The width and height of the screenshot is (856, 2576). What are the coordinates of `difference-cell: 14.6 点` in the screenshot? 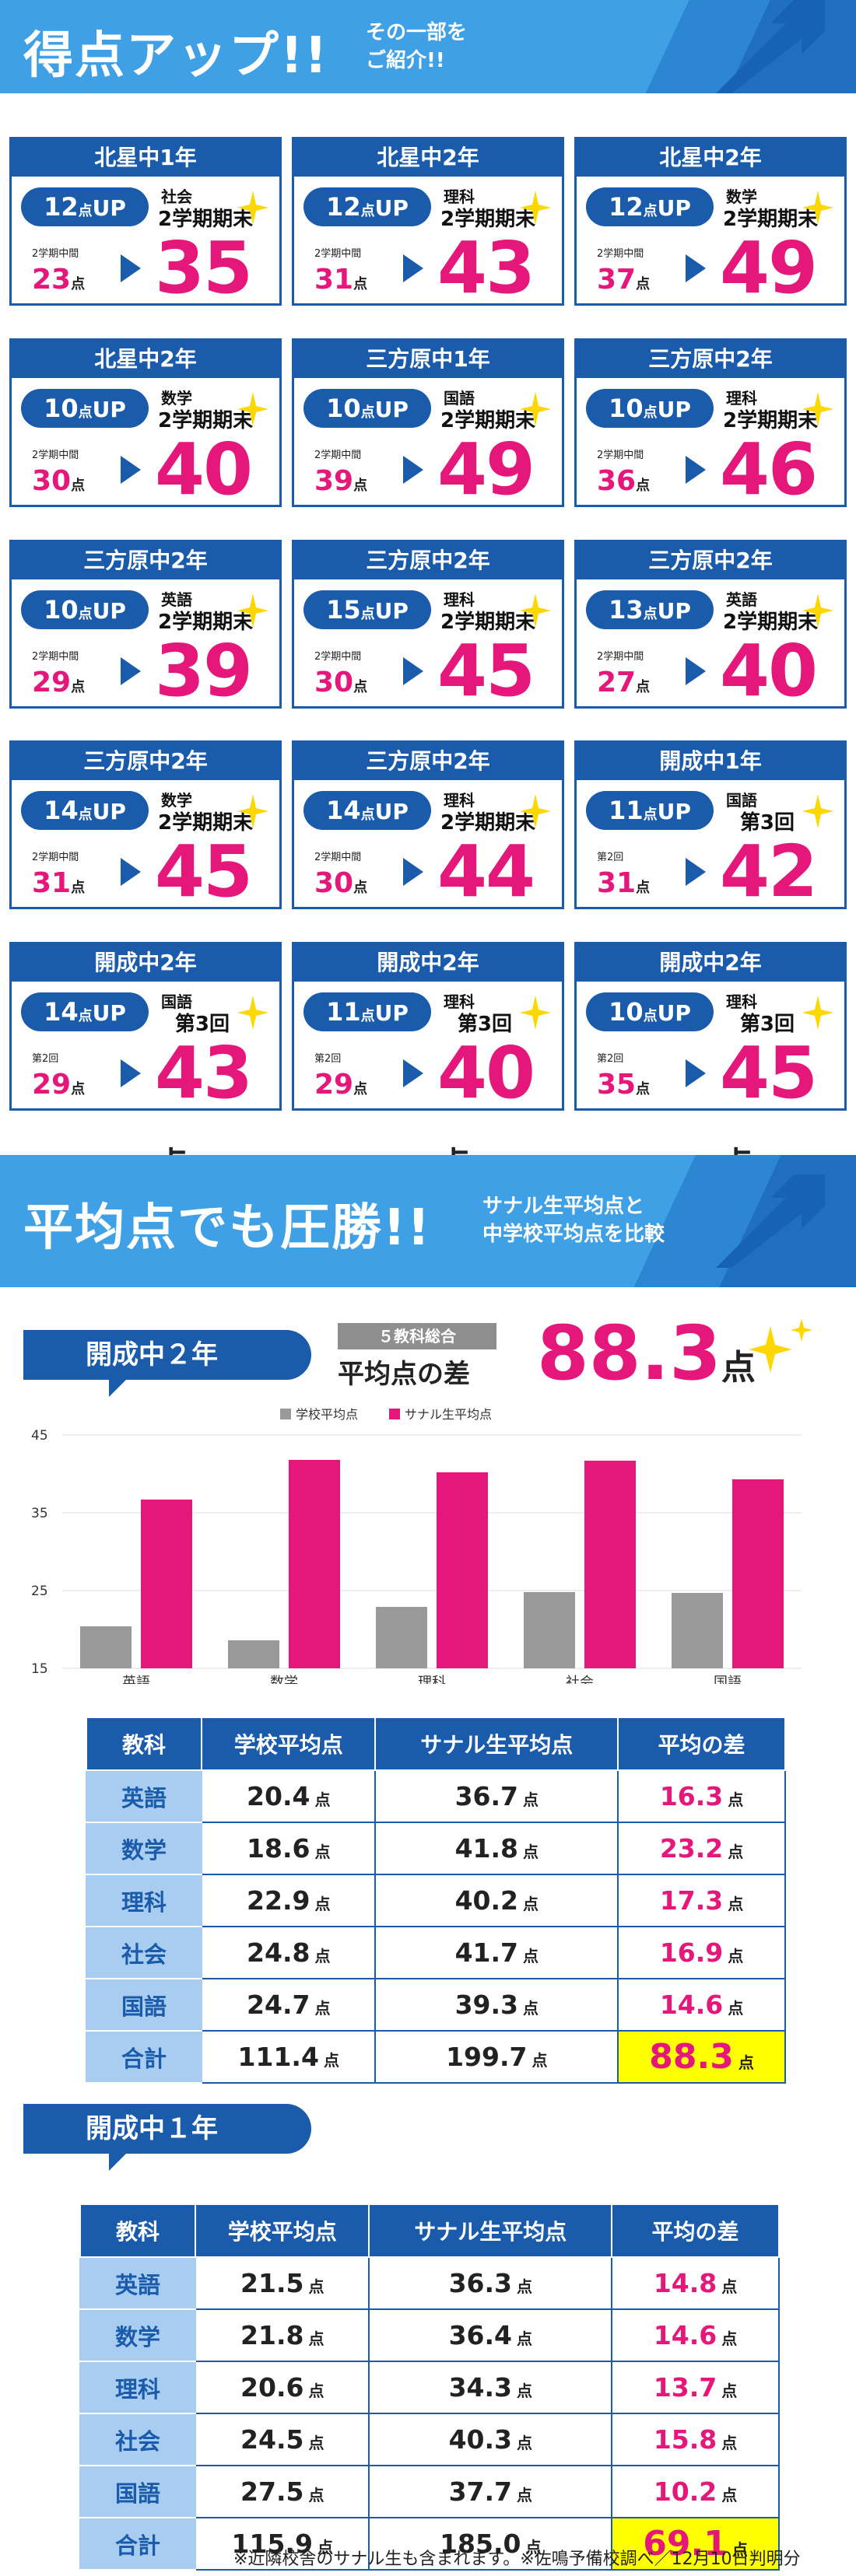 It's located at (702, 2005).